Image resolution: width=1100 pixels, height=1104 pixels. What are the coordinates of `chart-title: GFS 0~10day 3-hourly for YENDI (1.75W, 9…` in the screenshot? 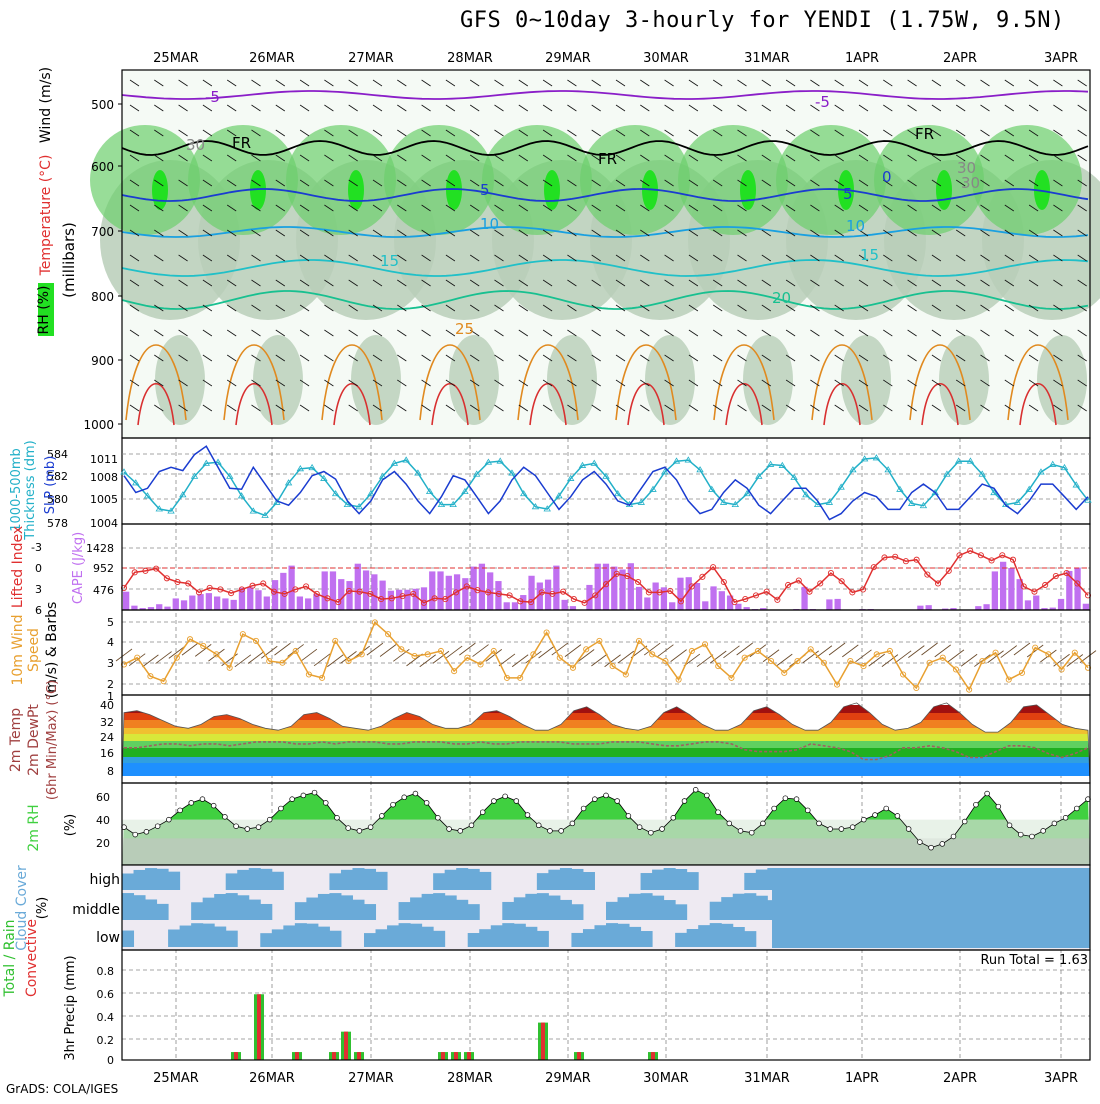 It's located at (762, 20).